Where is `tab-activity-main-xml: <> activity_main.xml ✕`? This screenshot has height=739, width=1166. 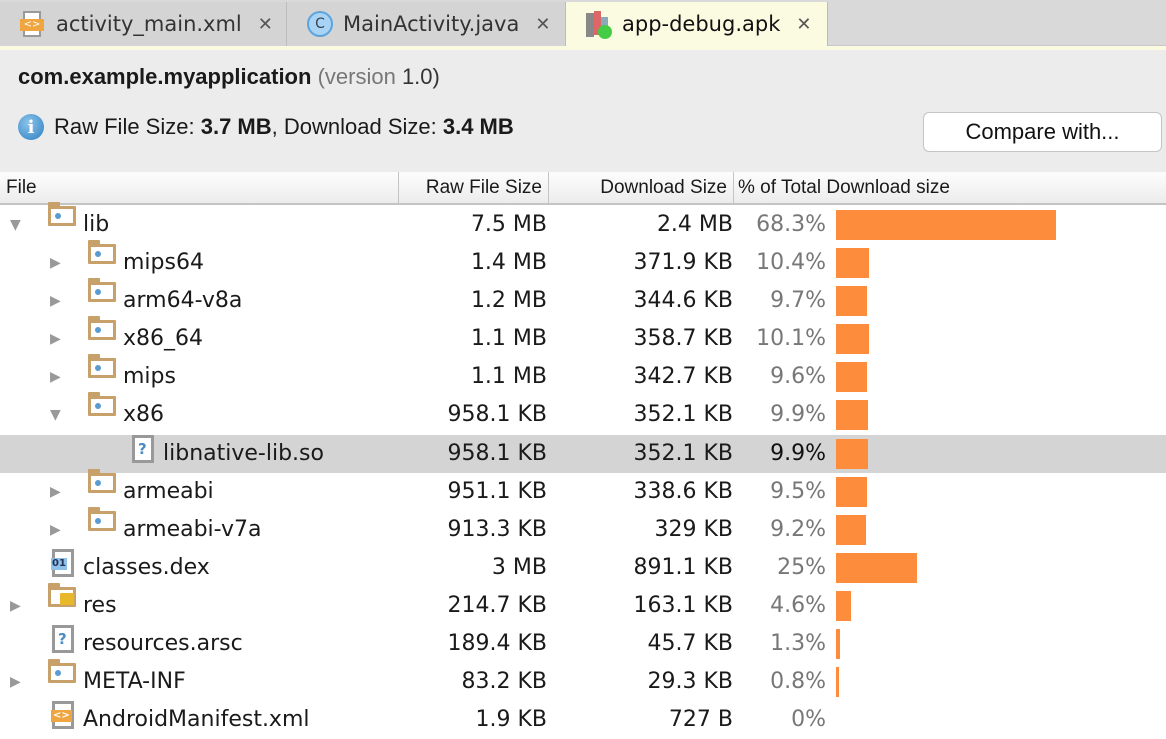
tab-activity-main-xml: <> activity_main.xml ✕ is located at coordinates (143, 24).